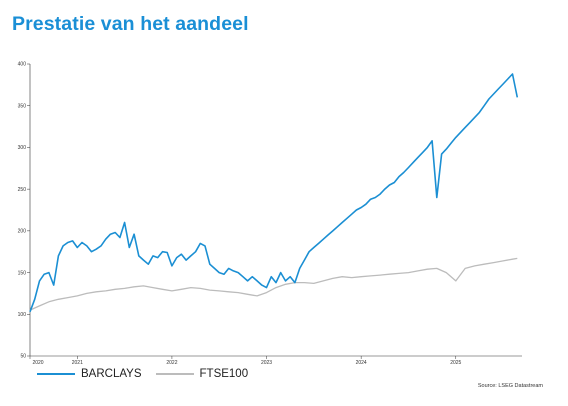 The height and width of the screenshot is (406, 568). What do you see at coordinates (56, 374) in the screenshot?
I see `legend-swatch-barclays` at bounding box center [56, 374].